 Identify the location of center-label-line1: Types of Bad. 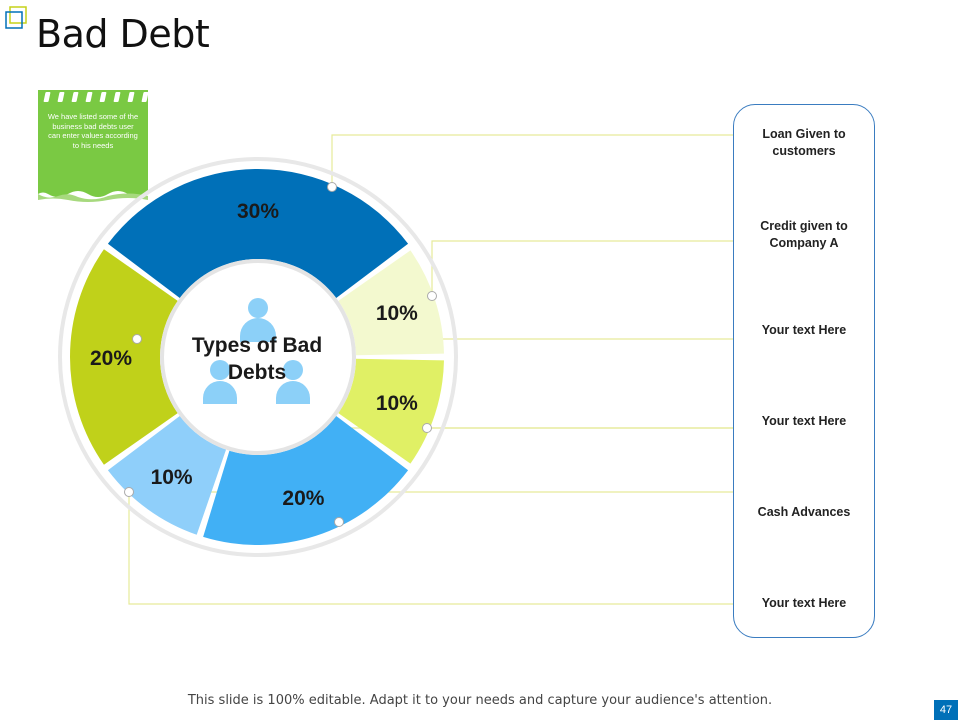
(257, 345).